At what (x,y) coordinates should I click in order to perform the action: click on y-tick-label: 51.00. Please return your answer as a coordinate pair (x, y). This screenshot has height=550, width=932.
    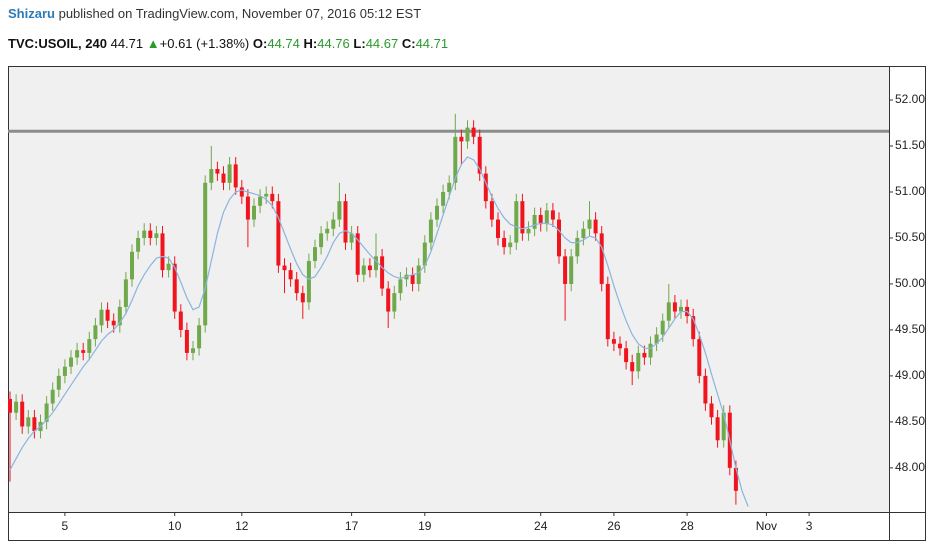
    Looking at the image, I should click on (910, 191).